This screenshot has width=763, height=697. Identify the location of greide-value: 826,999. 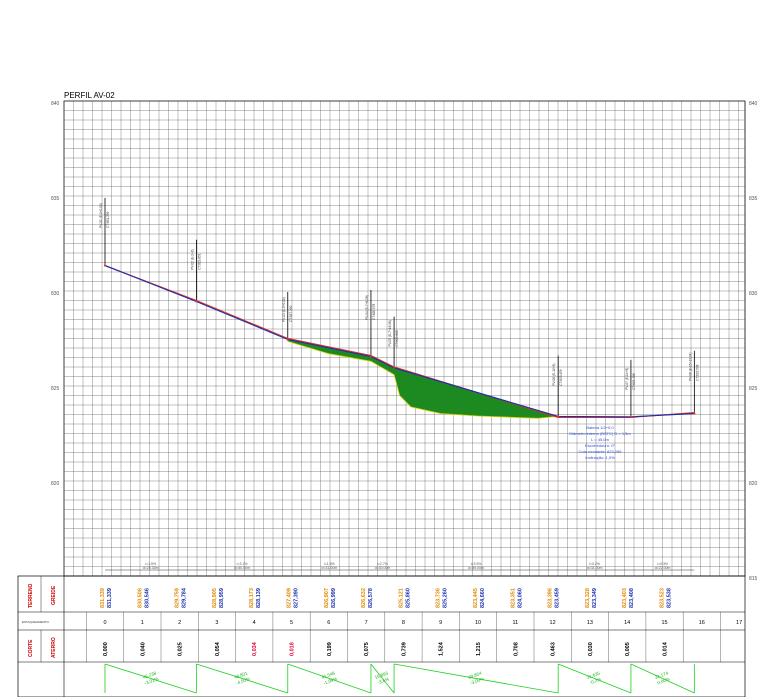
(334, 598).